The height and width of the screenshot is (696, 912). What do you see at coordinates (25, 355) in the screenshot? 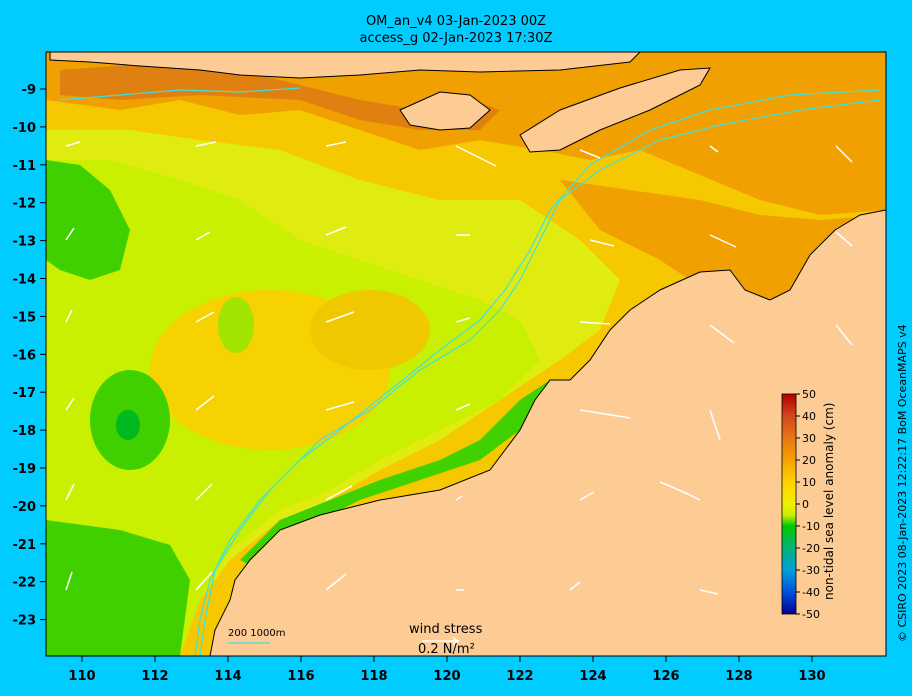
I see `lat-tick-label: -16` at bounding box center [25, 355].